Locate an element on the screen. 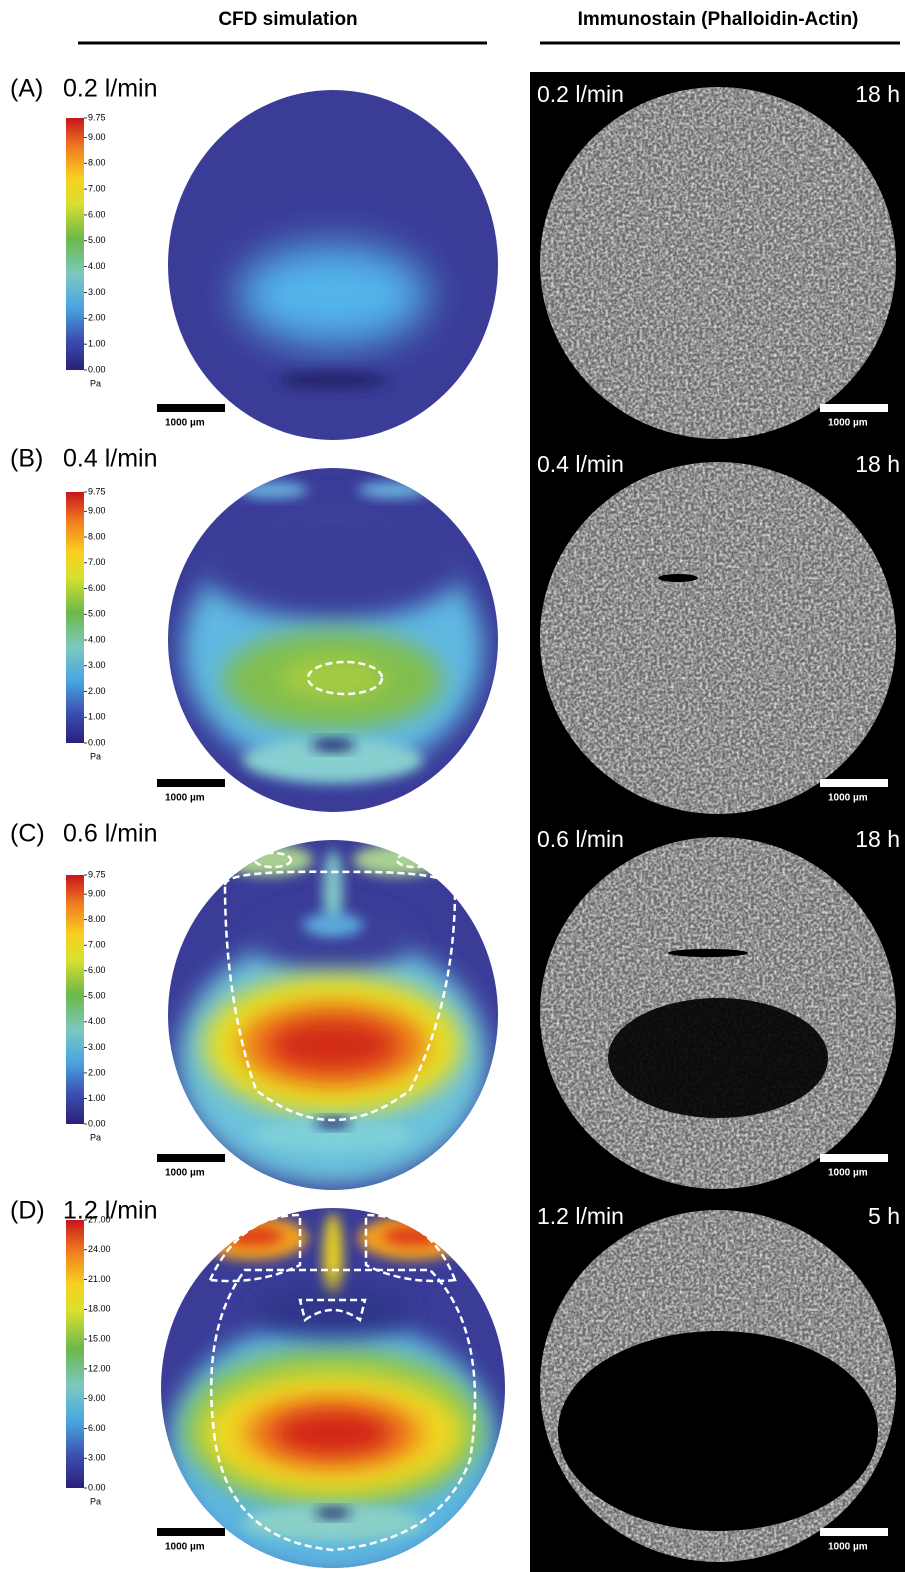 Image resolution: width=905 pixels, height=1572 pixels. stain-flow: 0.2 l/min is located at coordinates (580, 94).